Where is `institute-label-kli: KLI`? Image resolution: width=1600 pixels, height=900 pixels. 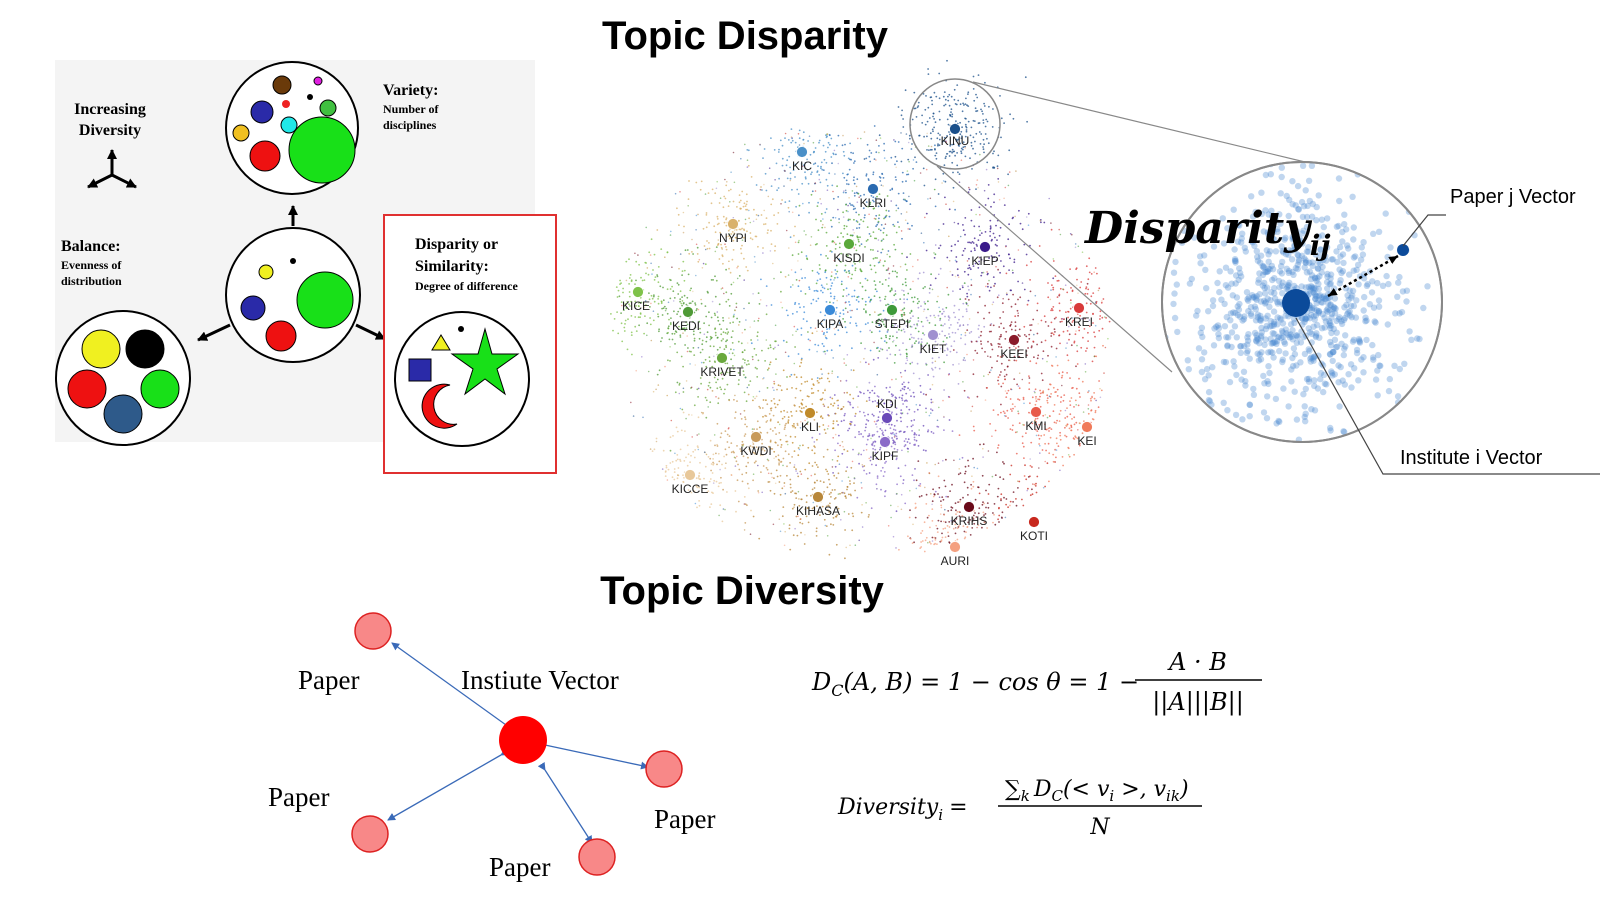 institute-label-kli: KLI is located at coordinates (810, 427).